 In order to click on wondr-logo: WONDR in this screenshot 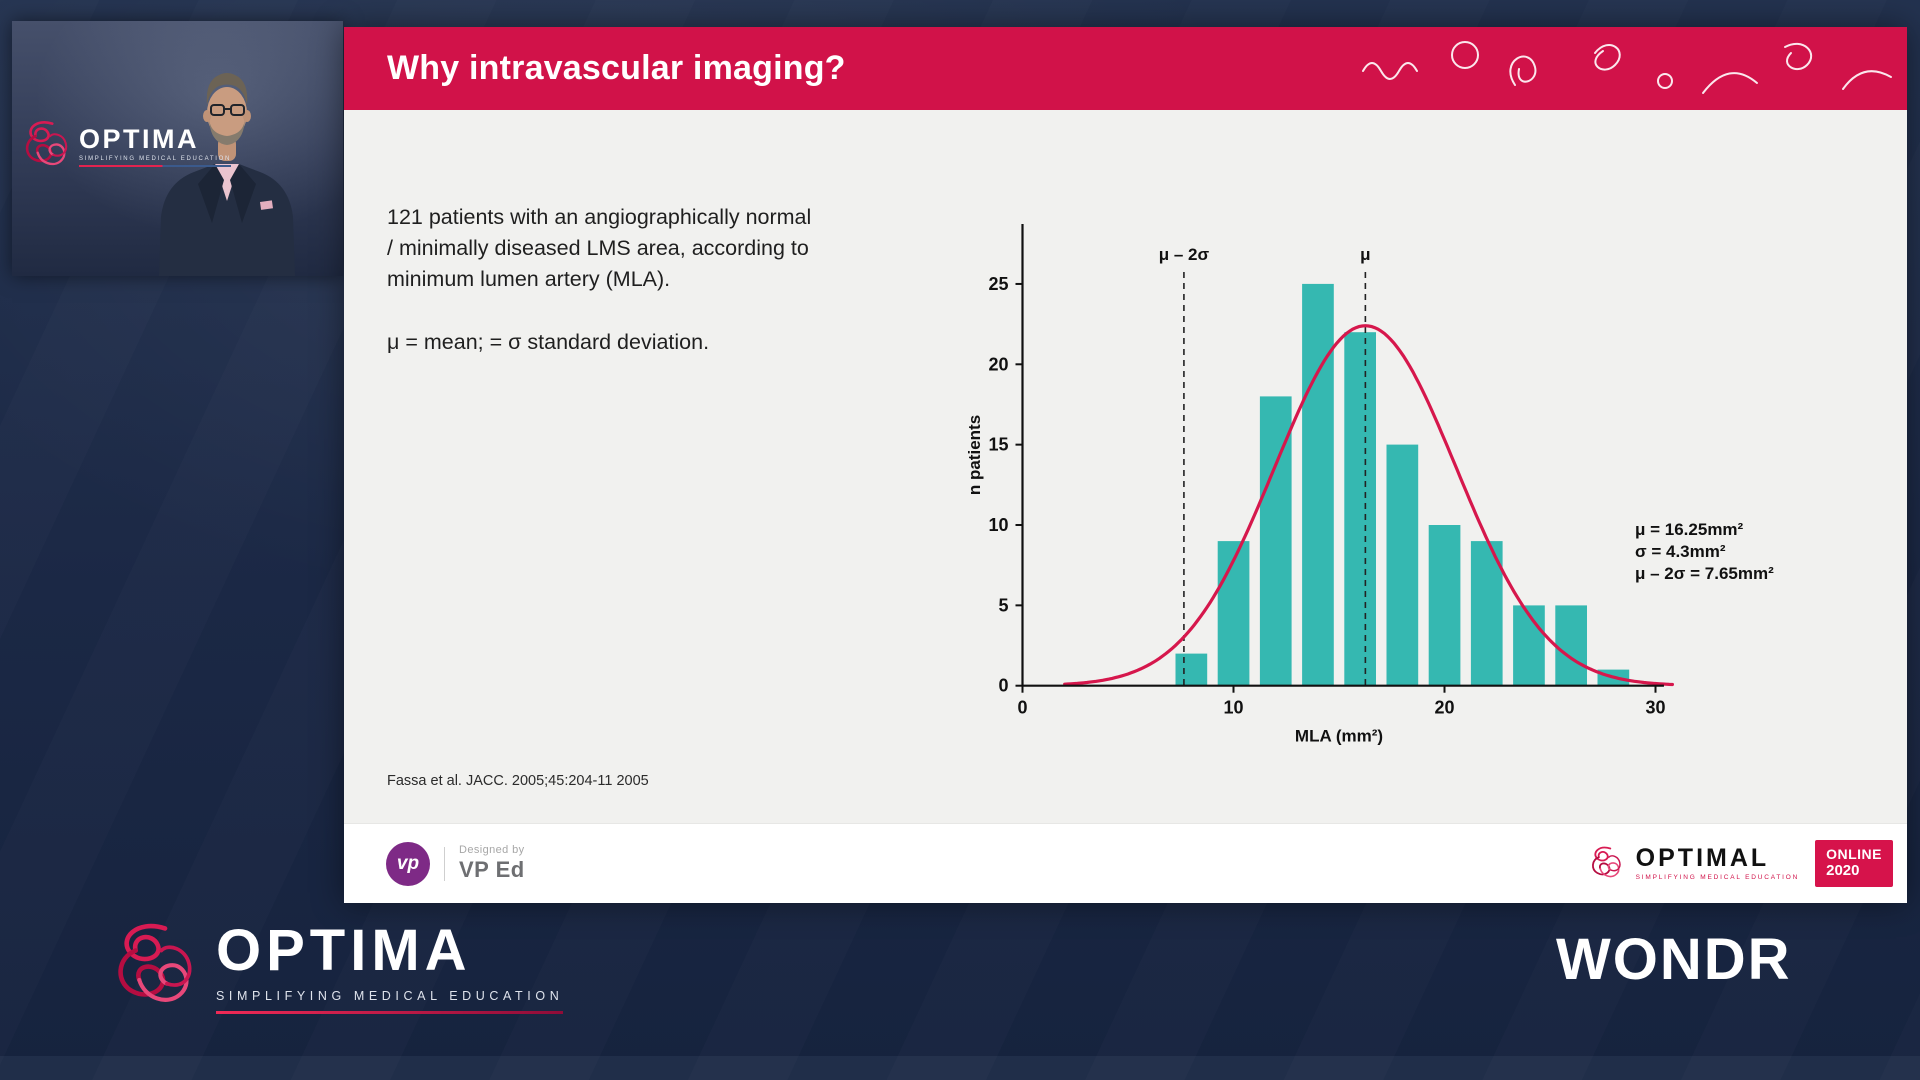, I will do `click(1674, 959)`.